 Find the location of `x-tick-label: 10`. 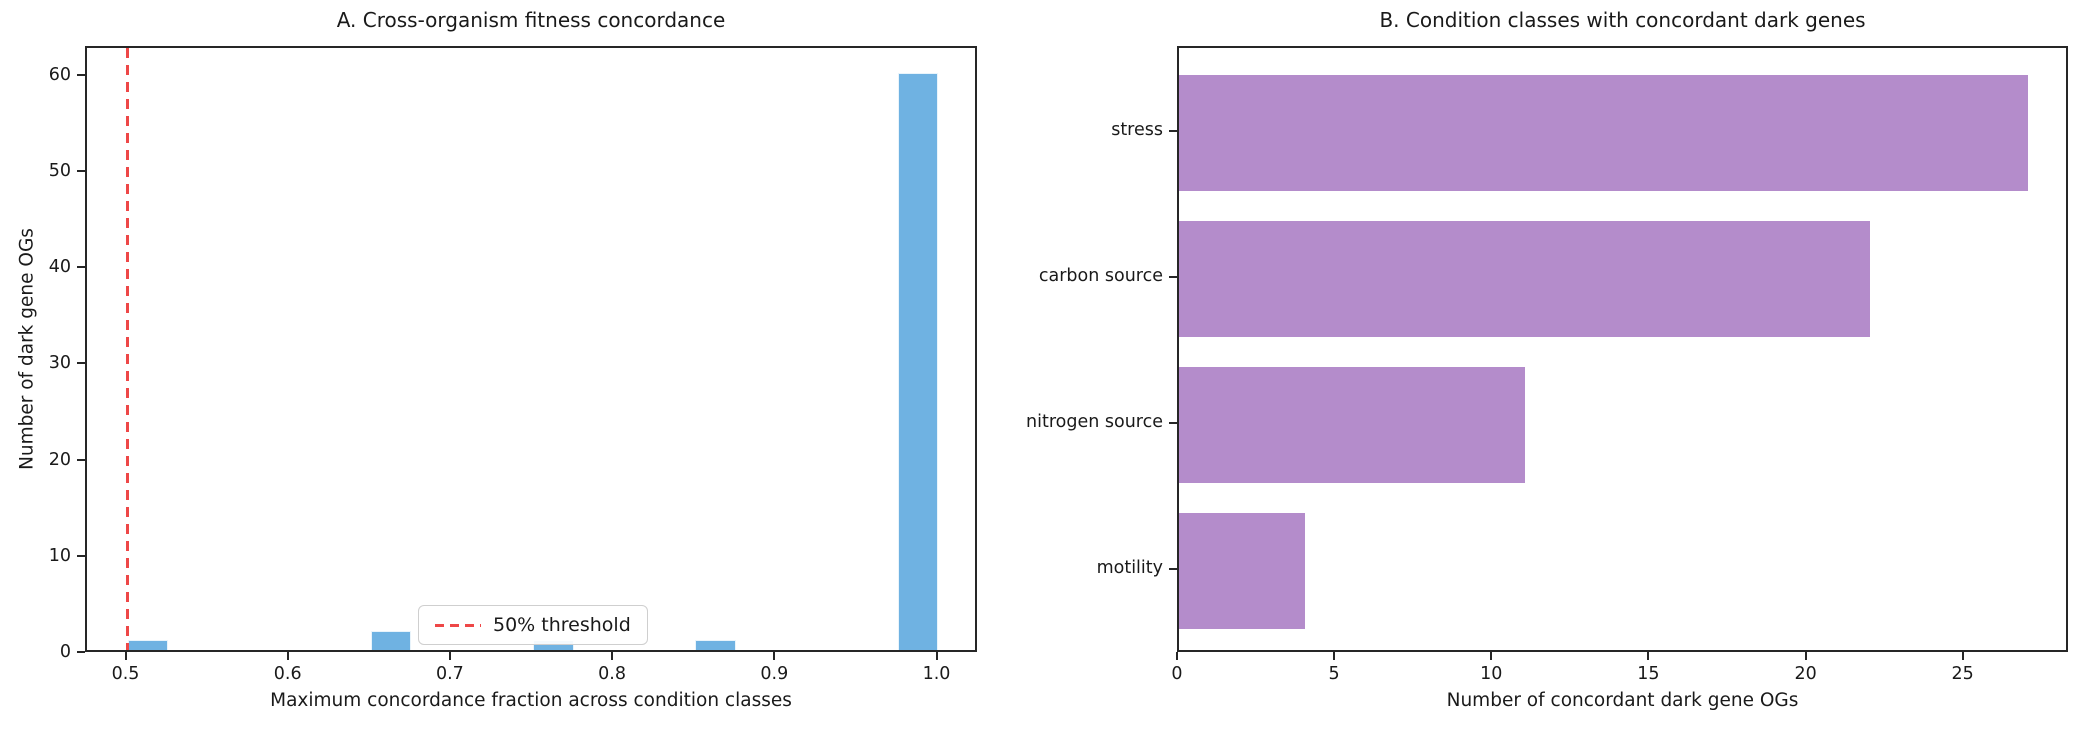

x-tick-label: 10 is located at coordinates (1491, 674).